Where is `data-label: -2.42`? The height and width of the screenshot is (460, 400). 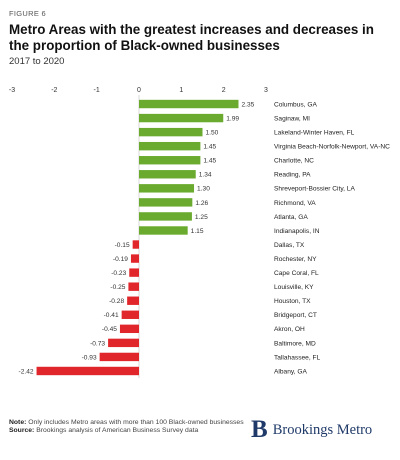
data-label: -2.42 is located at coordinates (26, 371).